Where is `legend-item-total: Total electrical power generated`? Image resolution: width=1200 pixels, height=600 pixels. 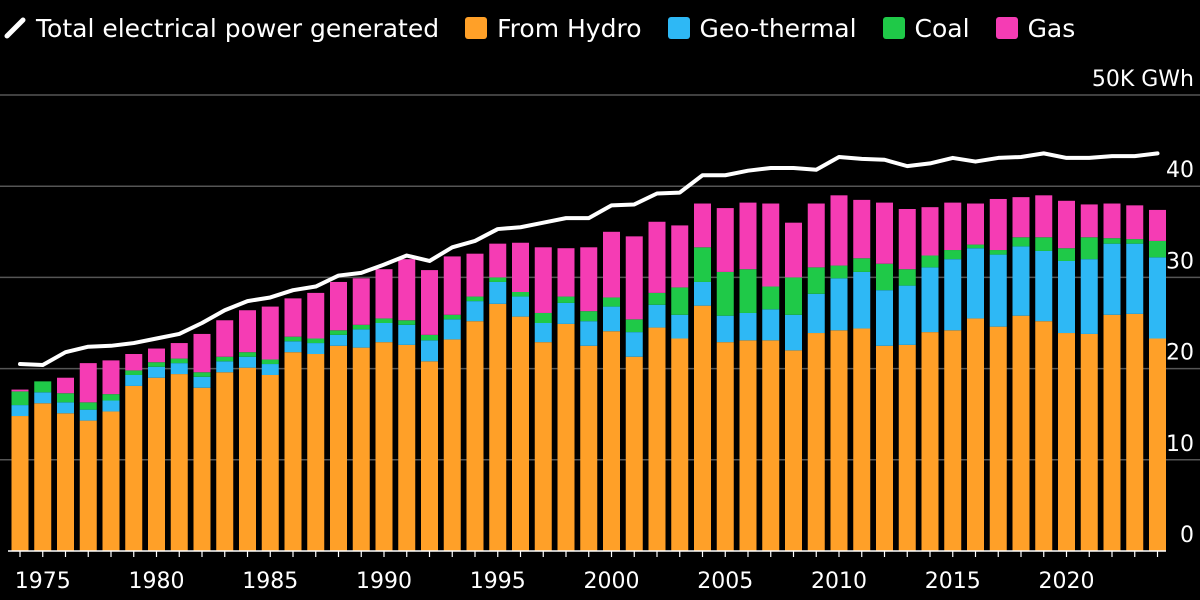 legend-item-total: Total electrical power generated is located at coordinates (221, 28).